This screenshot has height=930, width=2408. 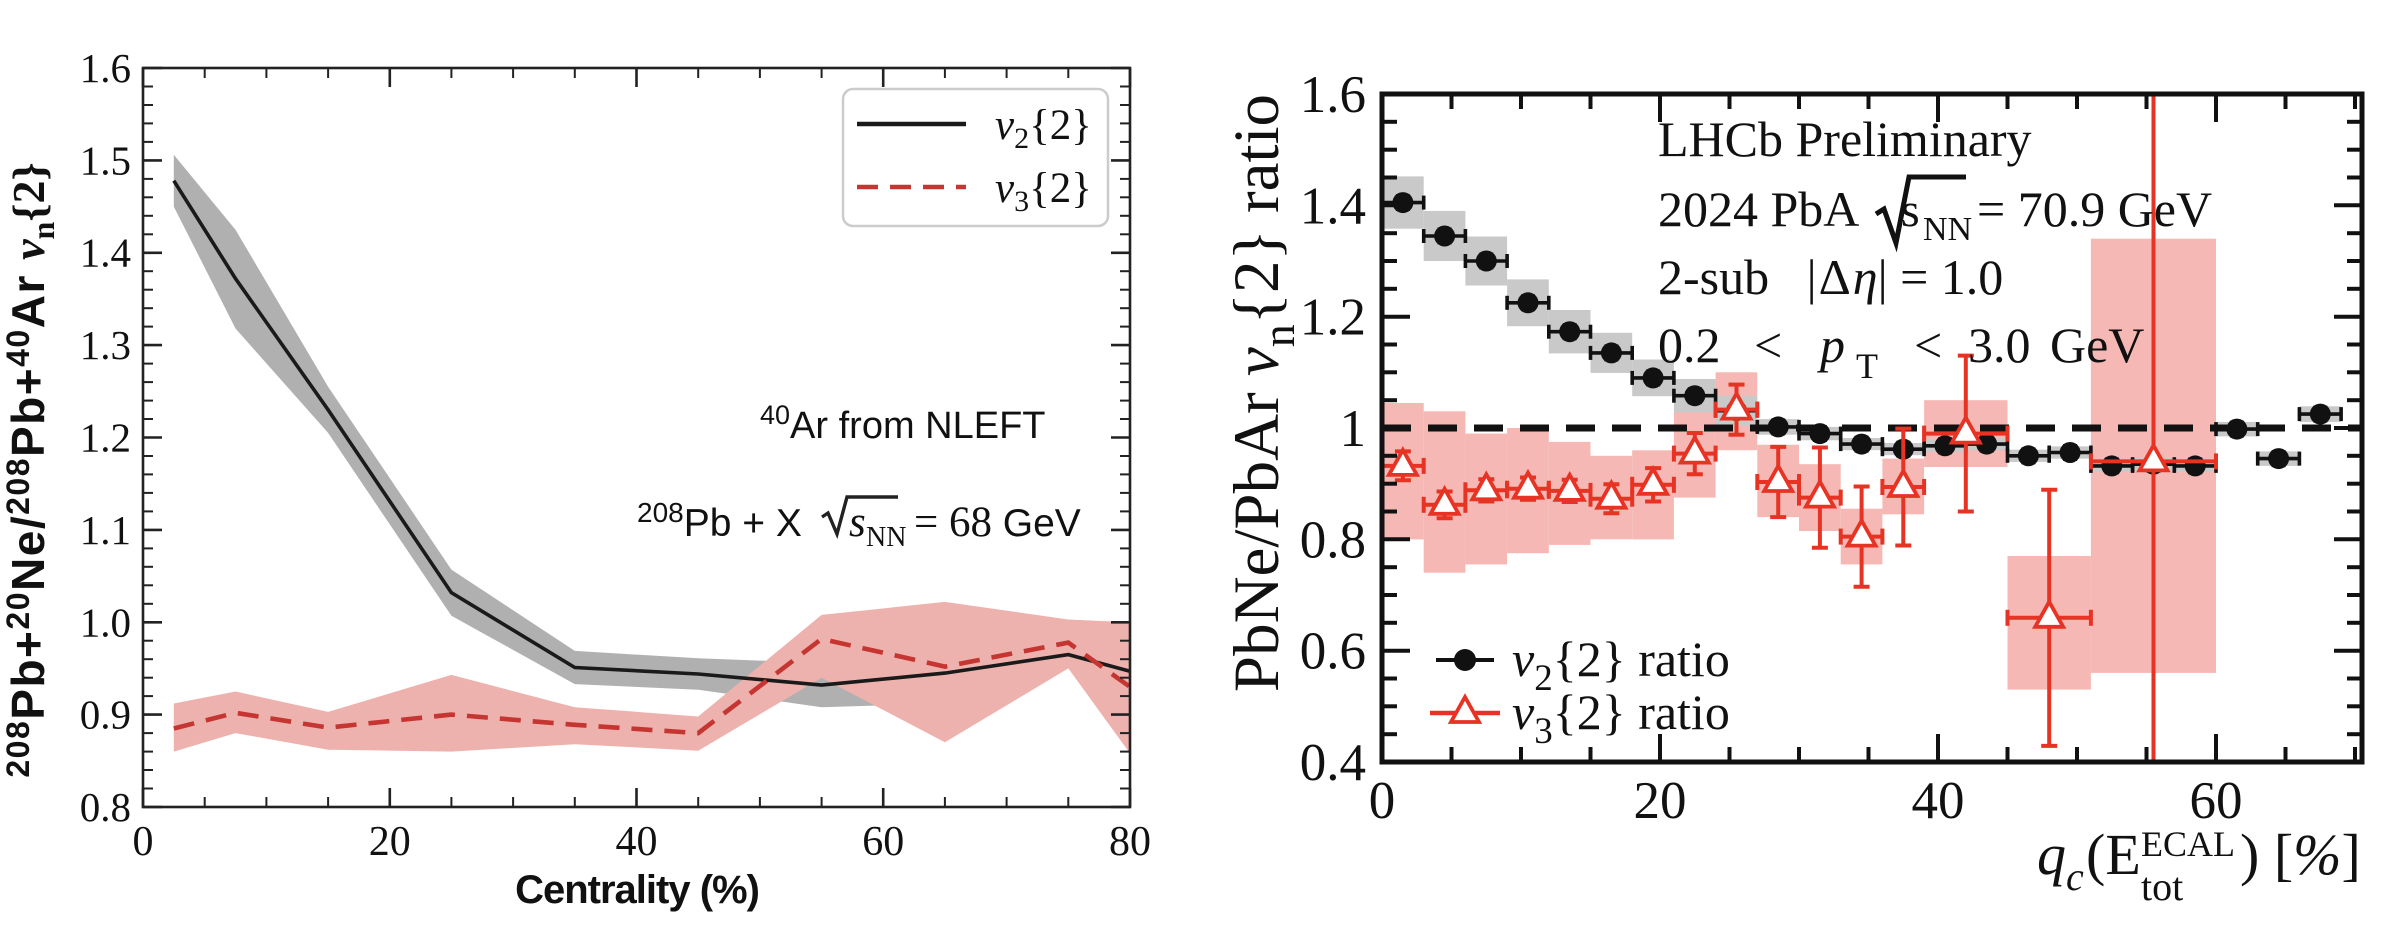 What do you see at coordinates (1130, 842) in the screenshot?
I see `svg-text: 80` at bounding box center [1130, 842].